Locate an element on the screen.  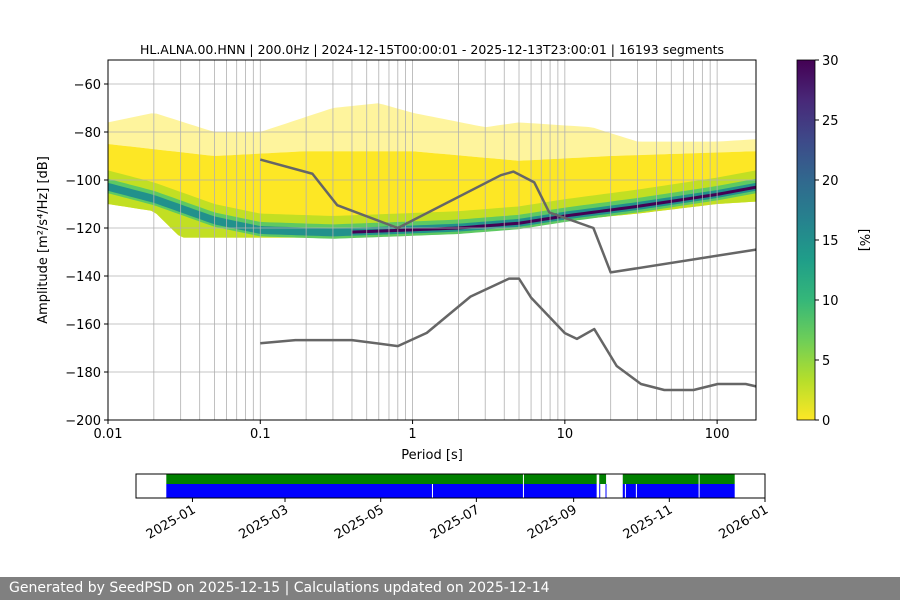
timeline-tick-label: 2025-01 is located at coordinates (171, 522).